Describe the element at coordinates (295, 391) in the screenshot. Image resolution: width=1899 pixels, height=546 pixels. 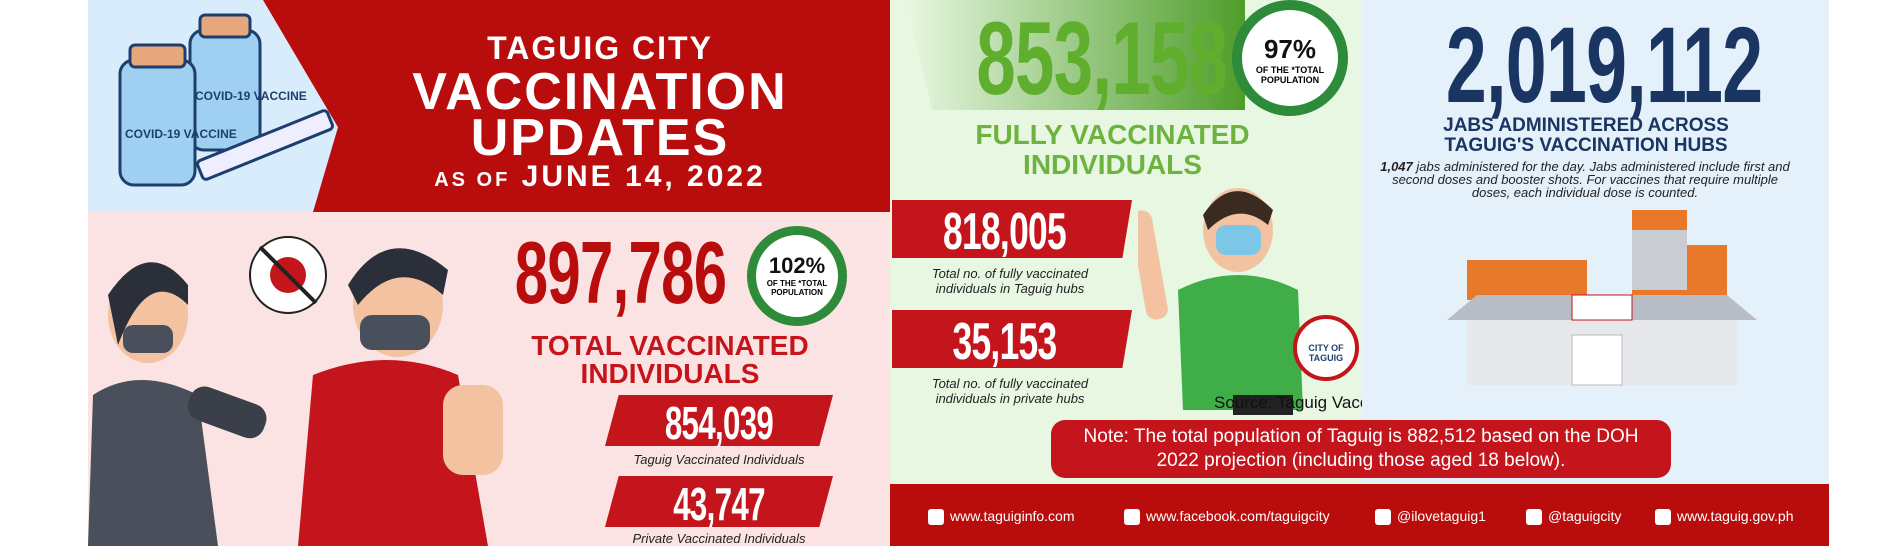
I see `people-illustration` at that location.